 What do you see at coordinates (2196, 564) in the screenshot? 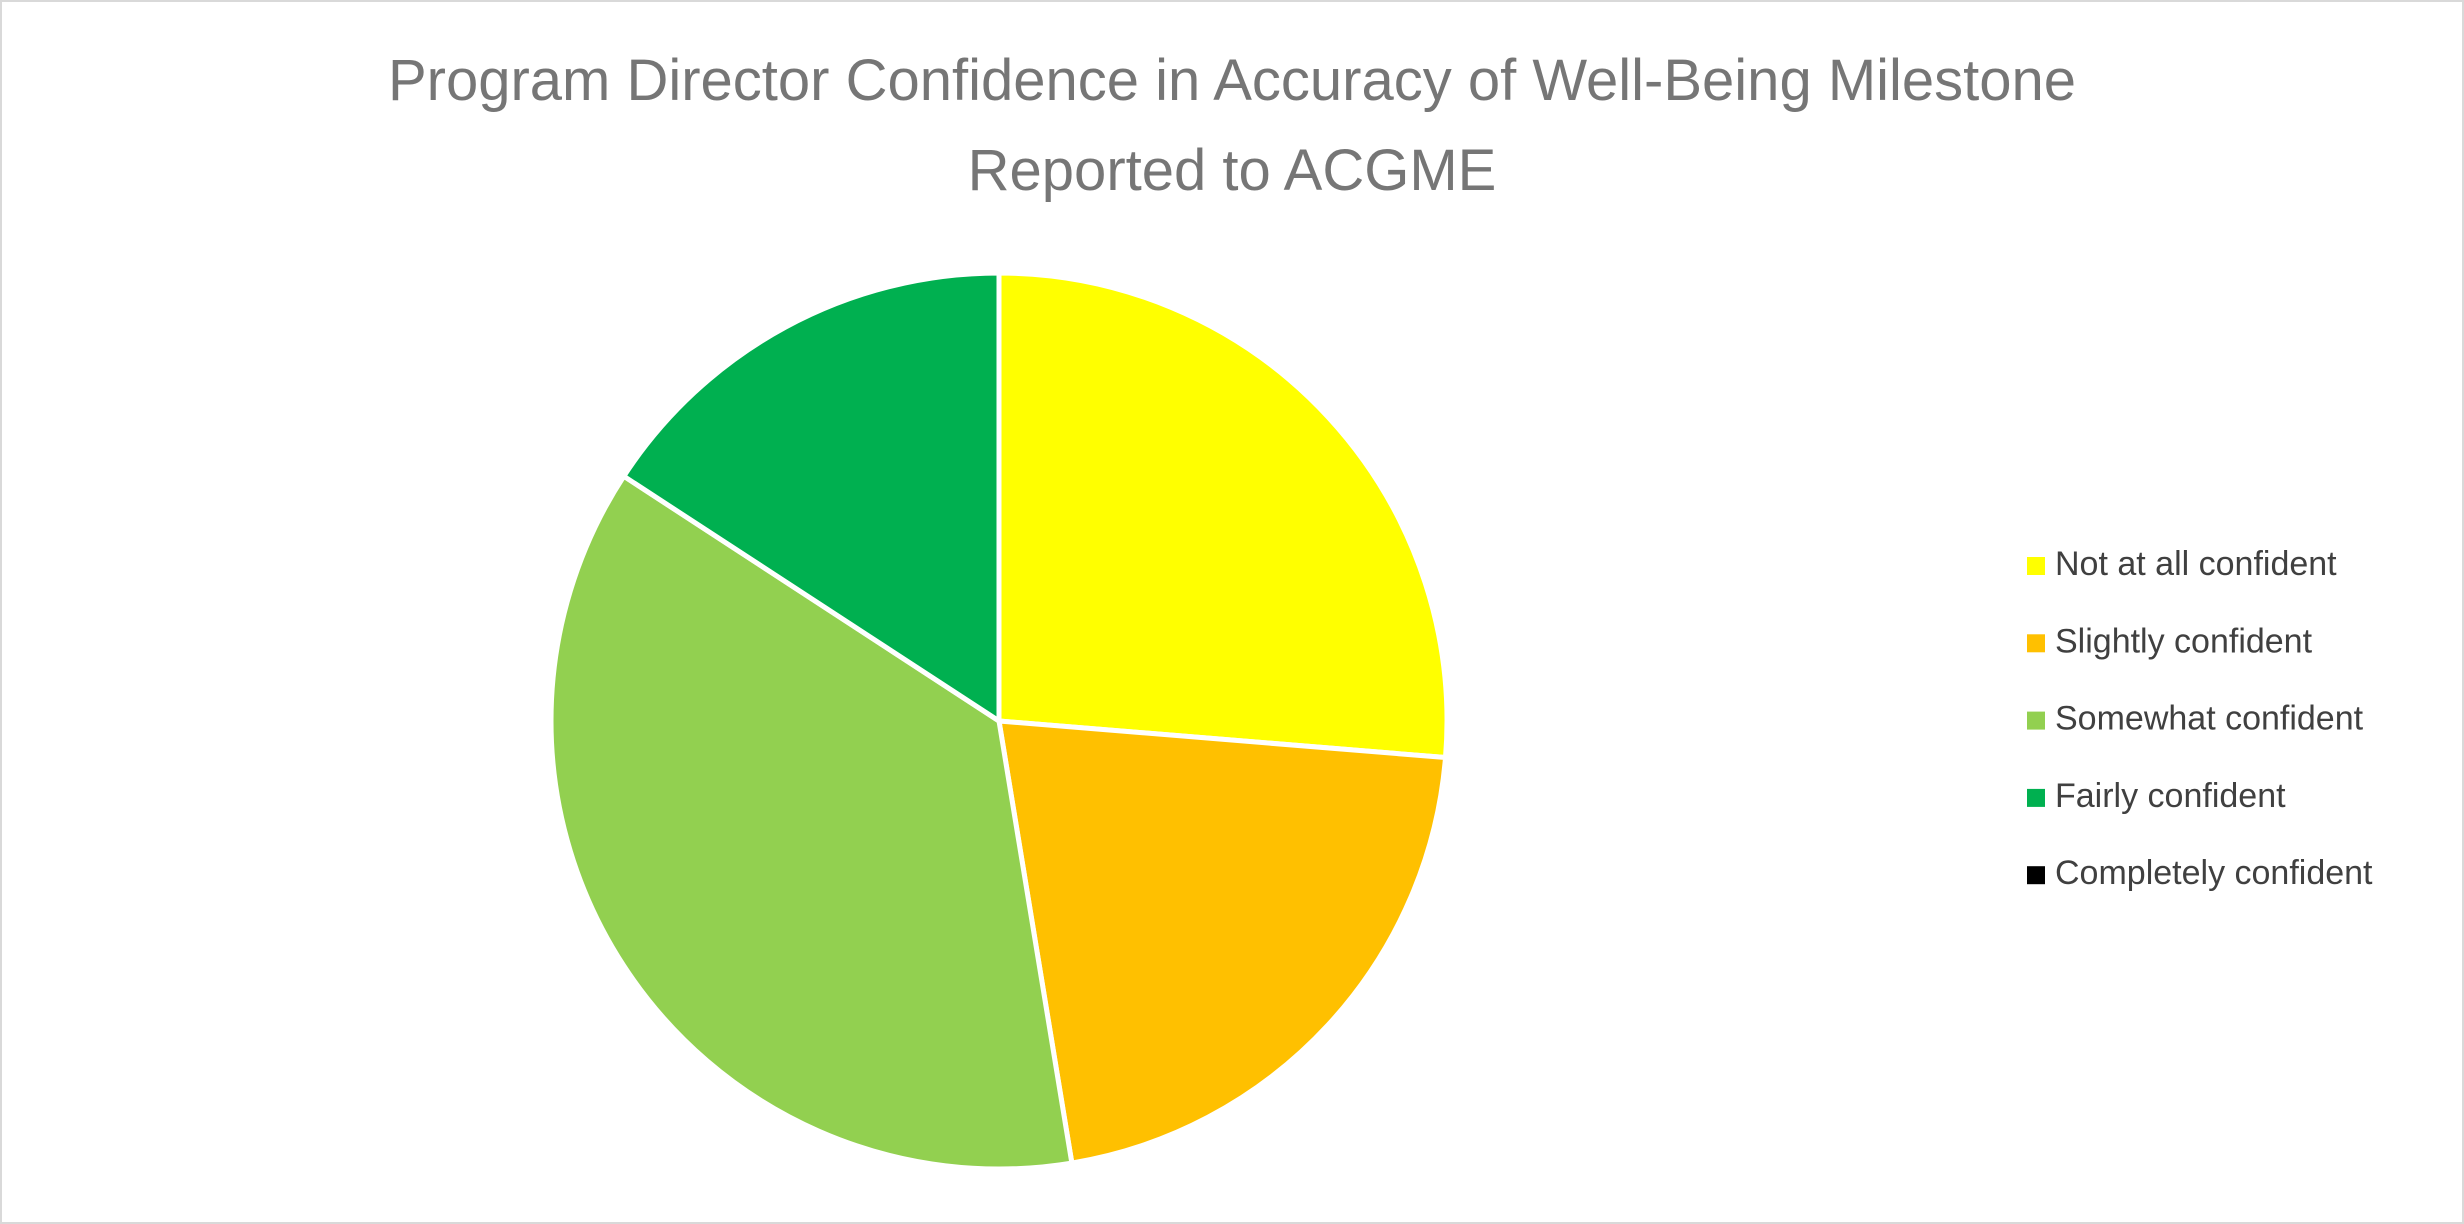
I see `legend-label: Not at all confident` at bounding box center [2196, 564].